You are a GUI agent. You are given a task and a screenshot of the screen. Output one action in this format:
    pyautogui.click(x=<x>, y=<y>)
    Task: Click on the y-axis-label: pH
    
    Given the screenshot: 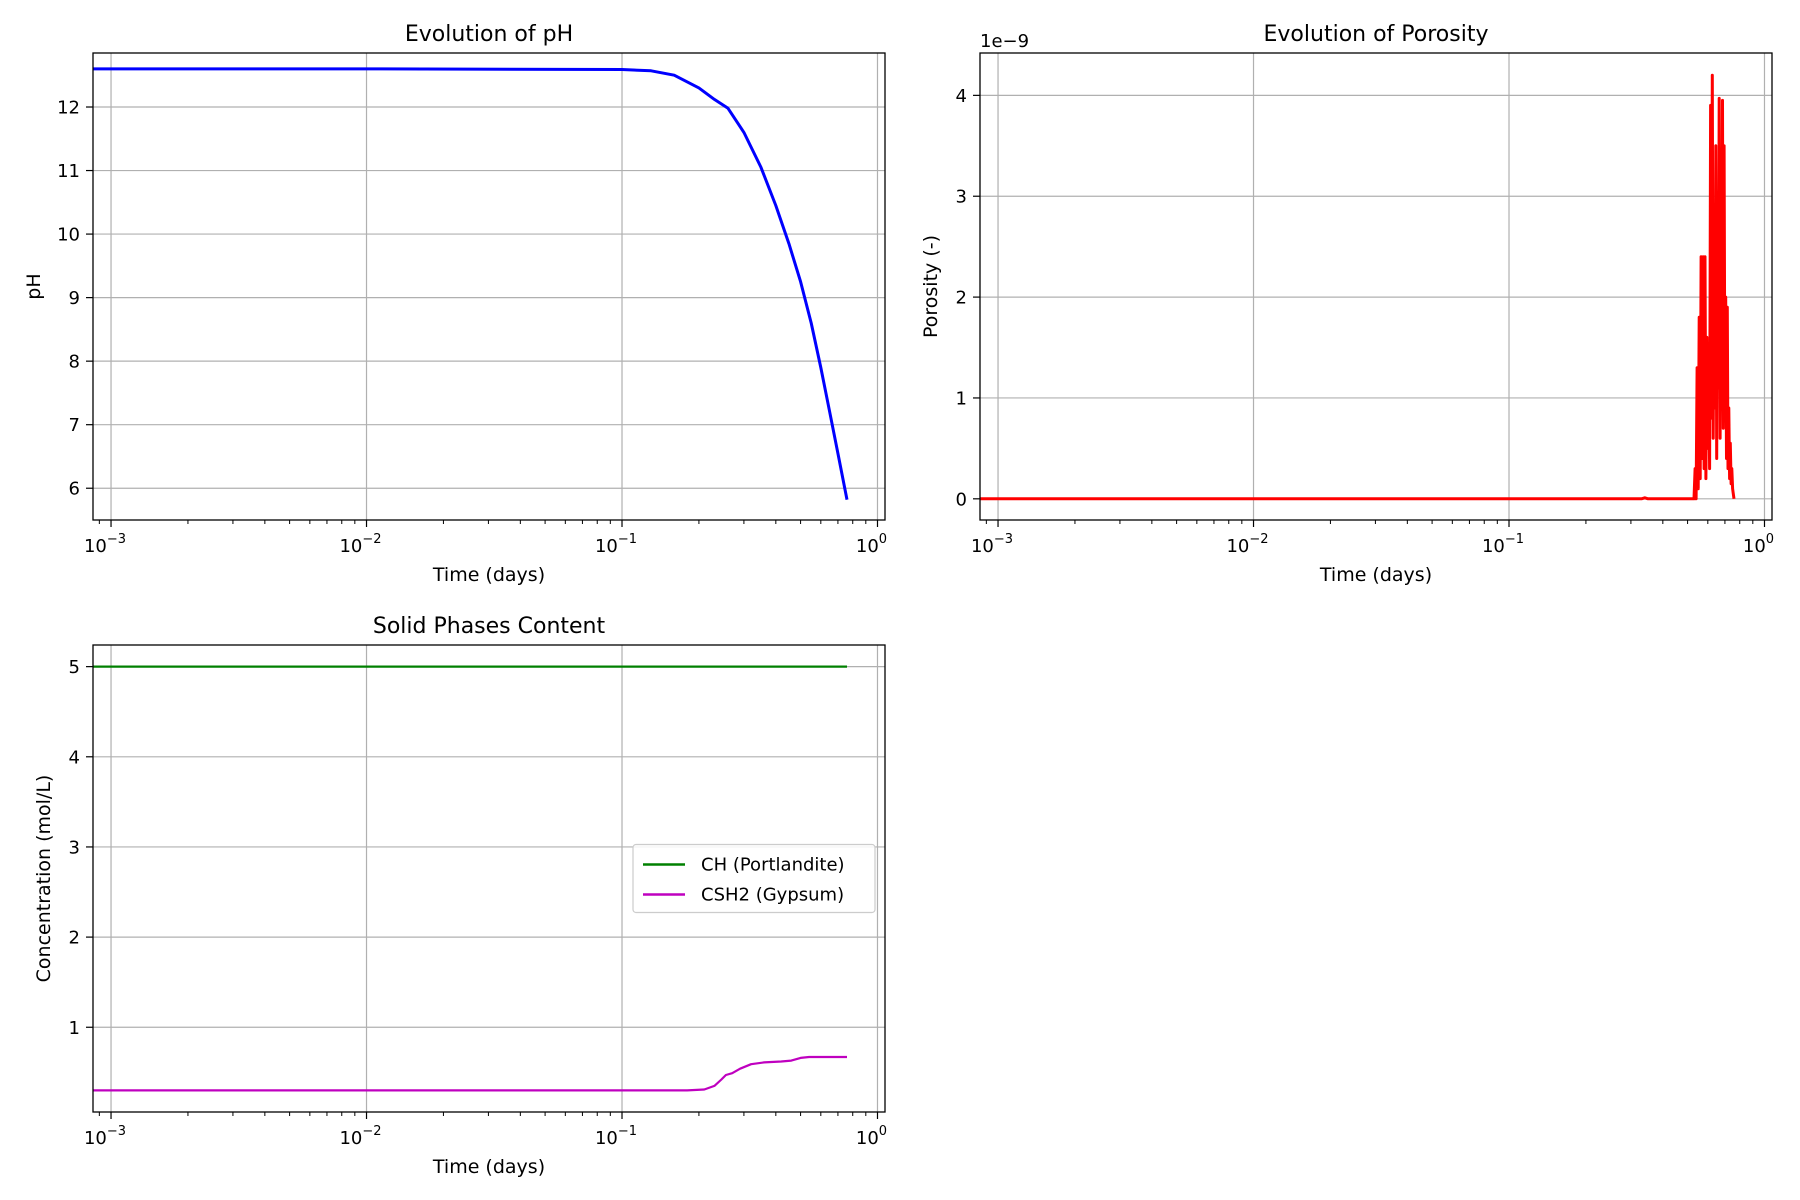 What is the action you would take?
    pyautogui.click(x=34, y=286)
    